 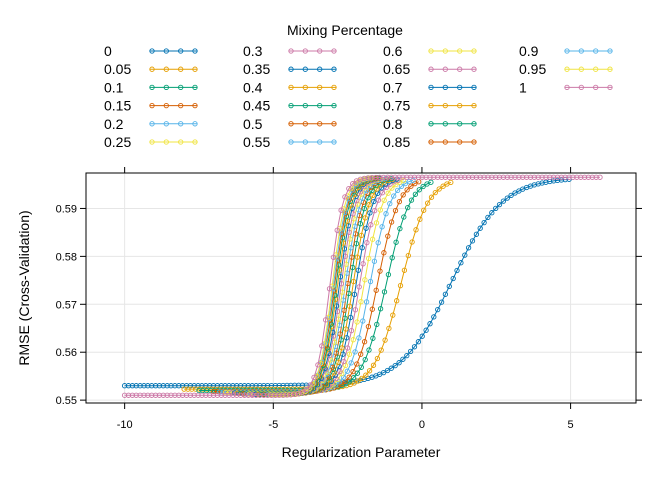 What do you see at coordinates (430, 51) in the screenshot?
I see `legend-item: 0.6` at bounding box center [430, 51].